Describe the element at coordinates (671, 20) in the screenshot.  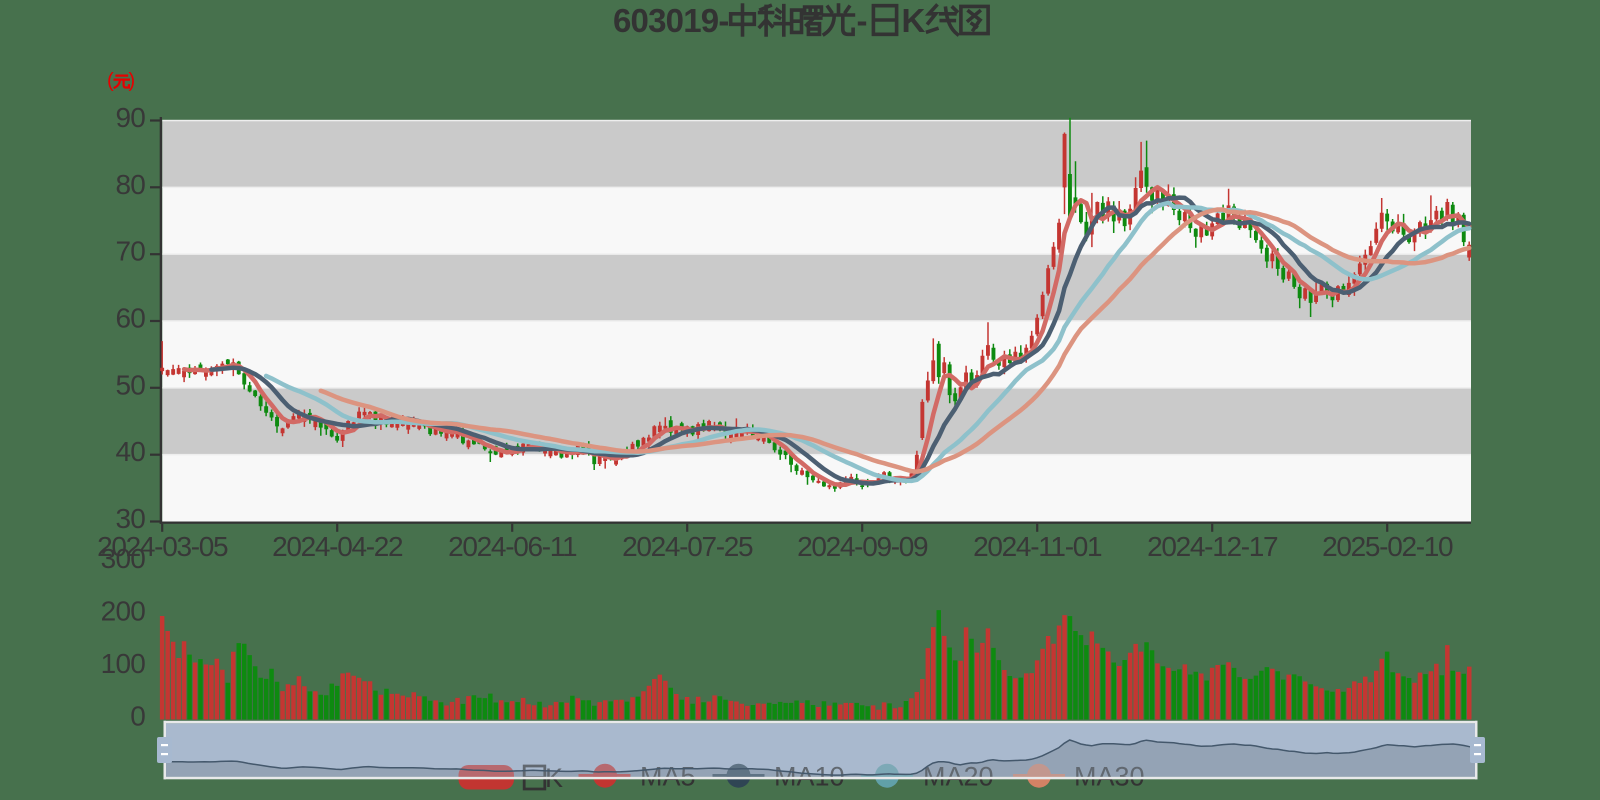
I see `svg-text: 603019-` at that location.